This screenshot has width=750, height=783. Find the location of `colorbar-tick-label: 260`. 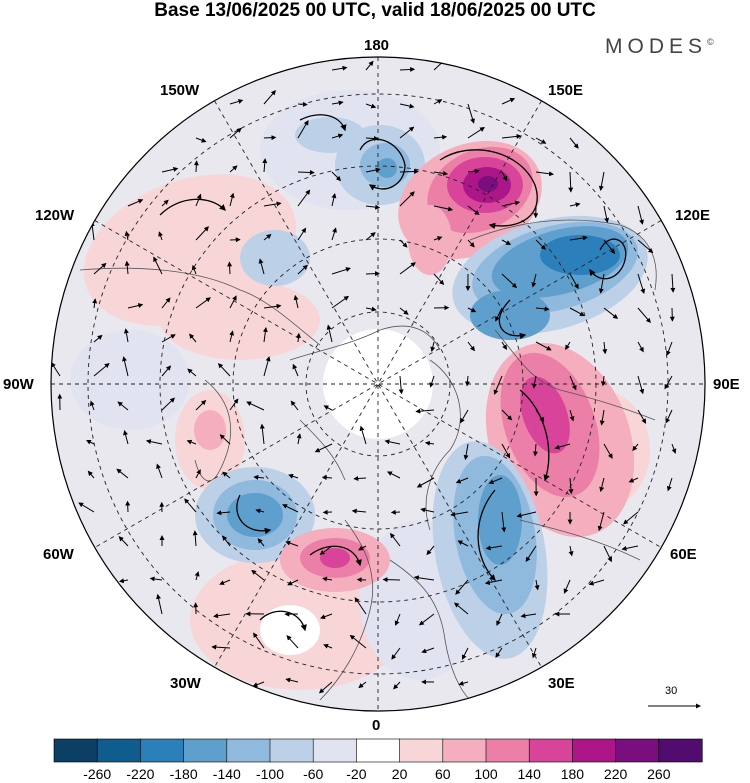

colorbar-tick-label: 260 is located at coordinates (659, 774).